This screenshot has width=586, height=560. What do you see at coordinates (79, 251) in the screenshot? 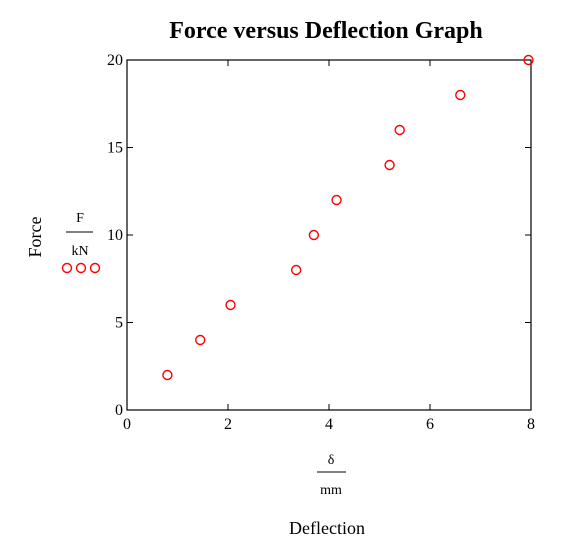
I see `y-unit-denominator: kN` at bounding box center [79, 251].